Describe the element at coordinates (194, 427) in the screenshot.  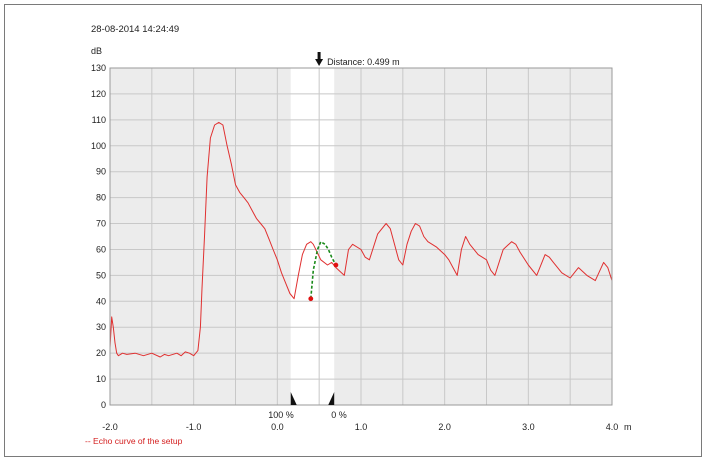
I see `x-tick-label: -1.0` at that location.